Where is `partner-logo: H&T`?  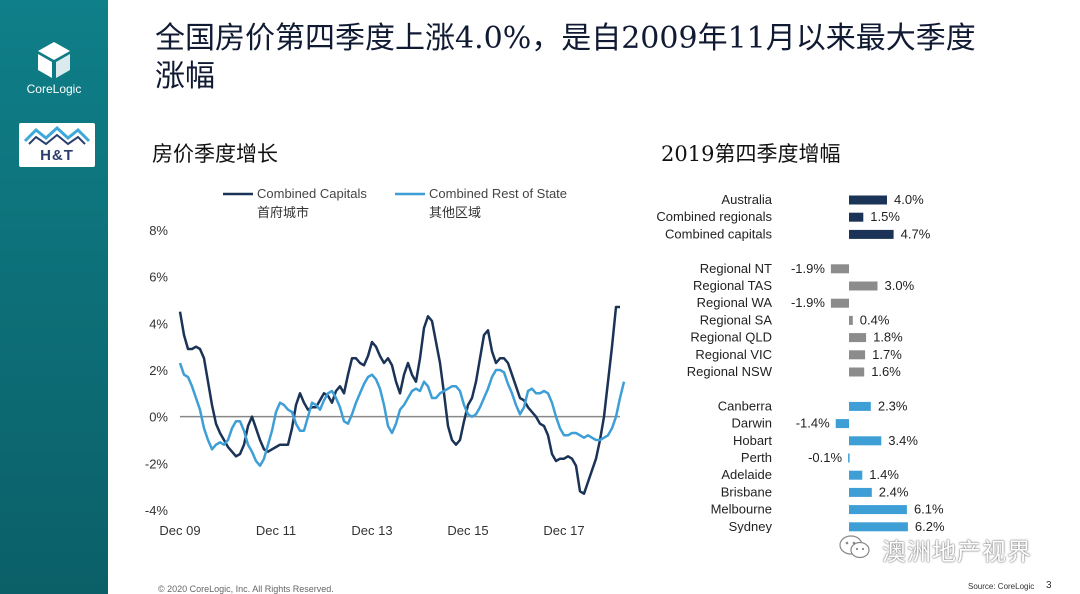 partner-logo: H&T is located at coordinates (57, 145).